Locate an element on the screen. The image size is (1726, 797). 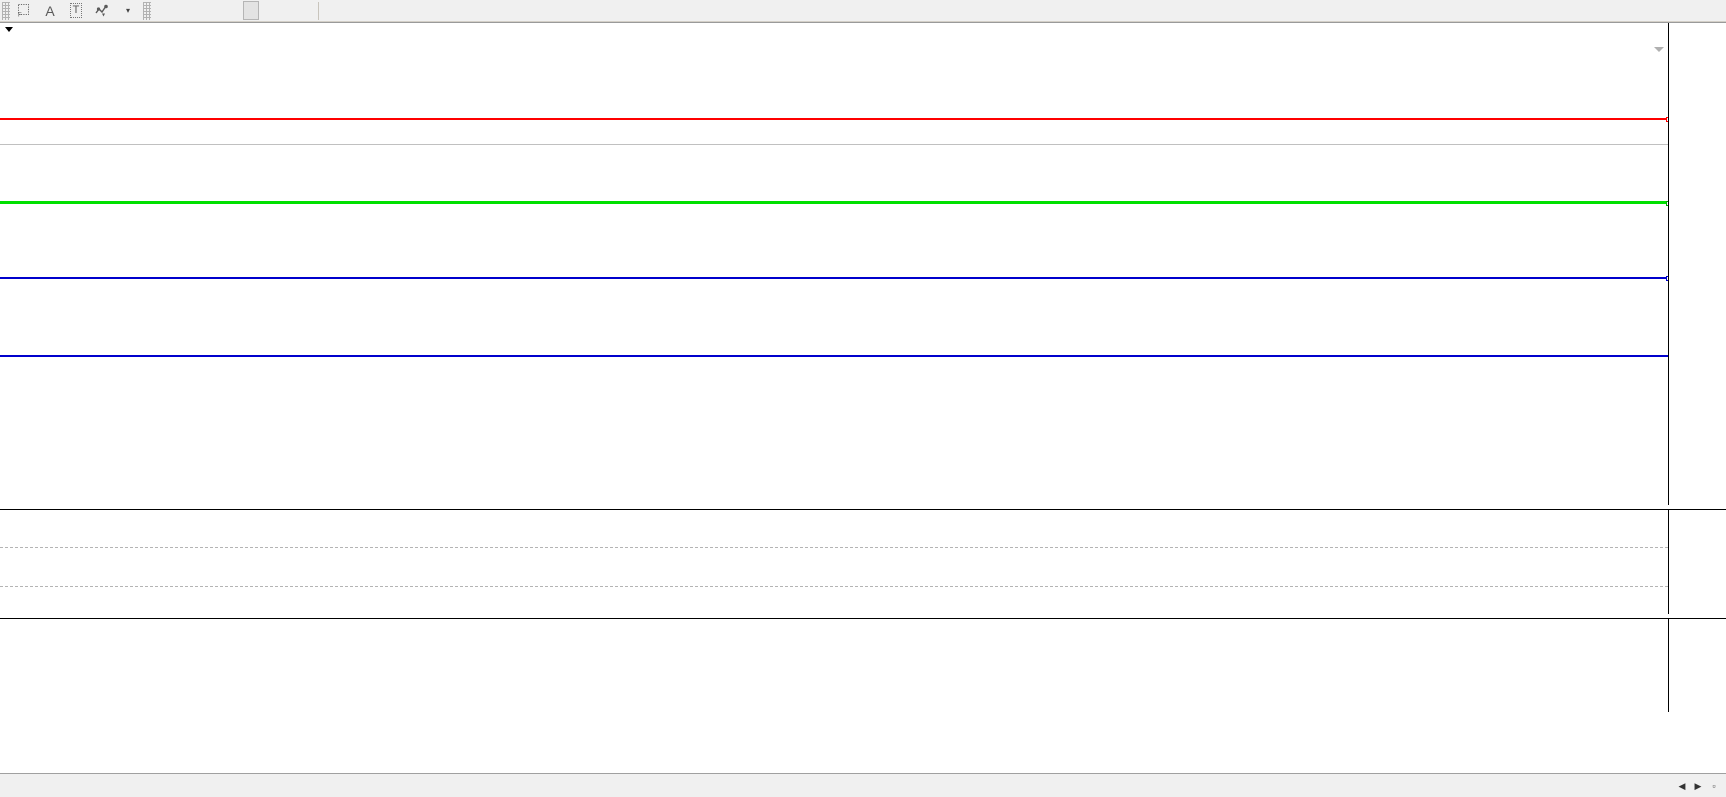
tab-navigation: ◀ ▶ ▫ is located at coordinates (1700, 786).